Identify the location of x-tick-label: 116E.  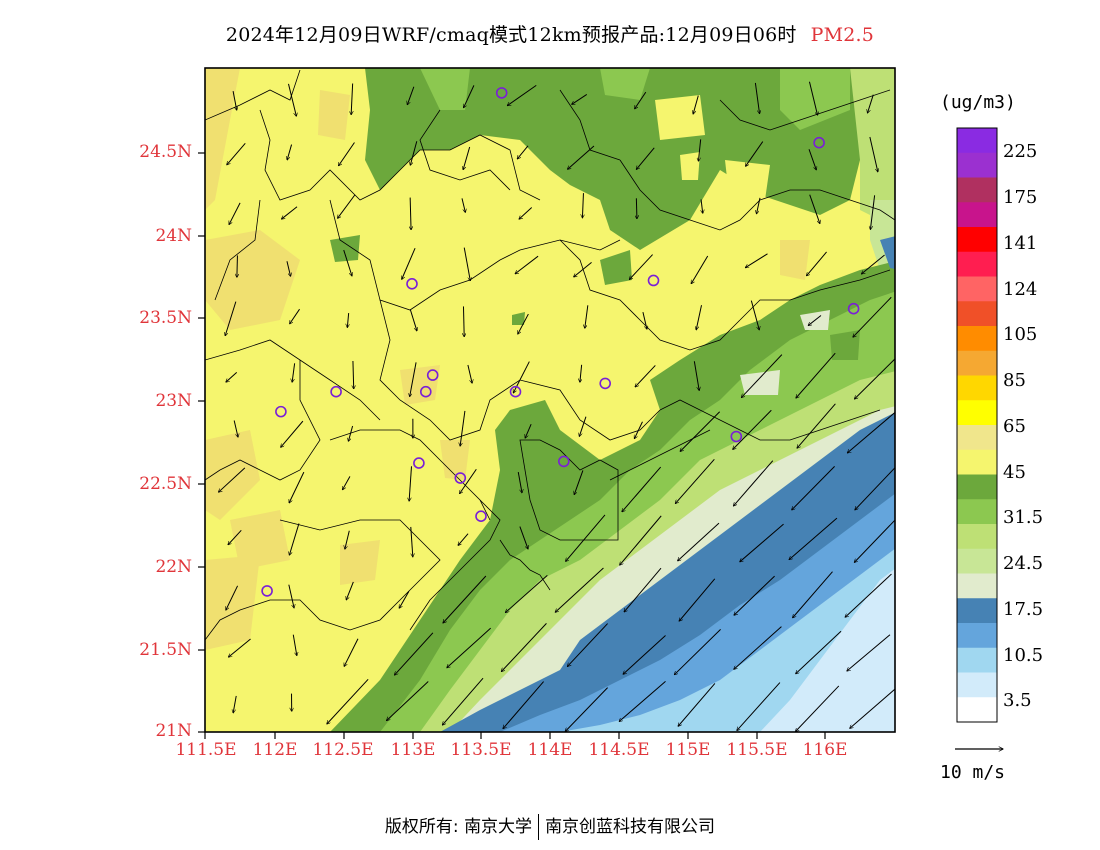
(825, 750).